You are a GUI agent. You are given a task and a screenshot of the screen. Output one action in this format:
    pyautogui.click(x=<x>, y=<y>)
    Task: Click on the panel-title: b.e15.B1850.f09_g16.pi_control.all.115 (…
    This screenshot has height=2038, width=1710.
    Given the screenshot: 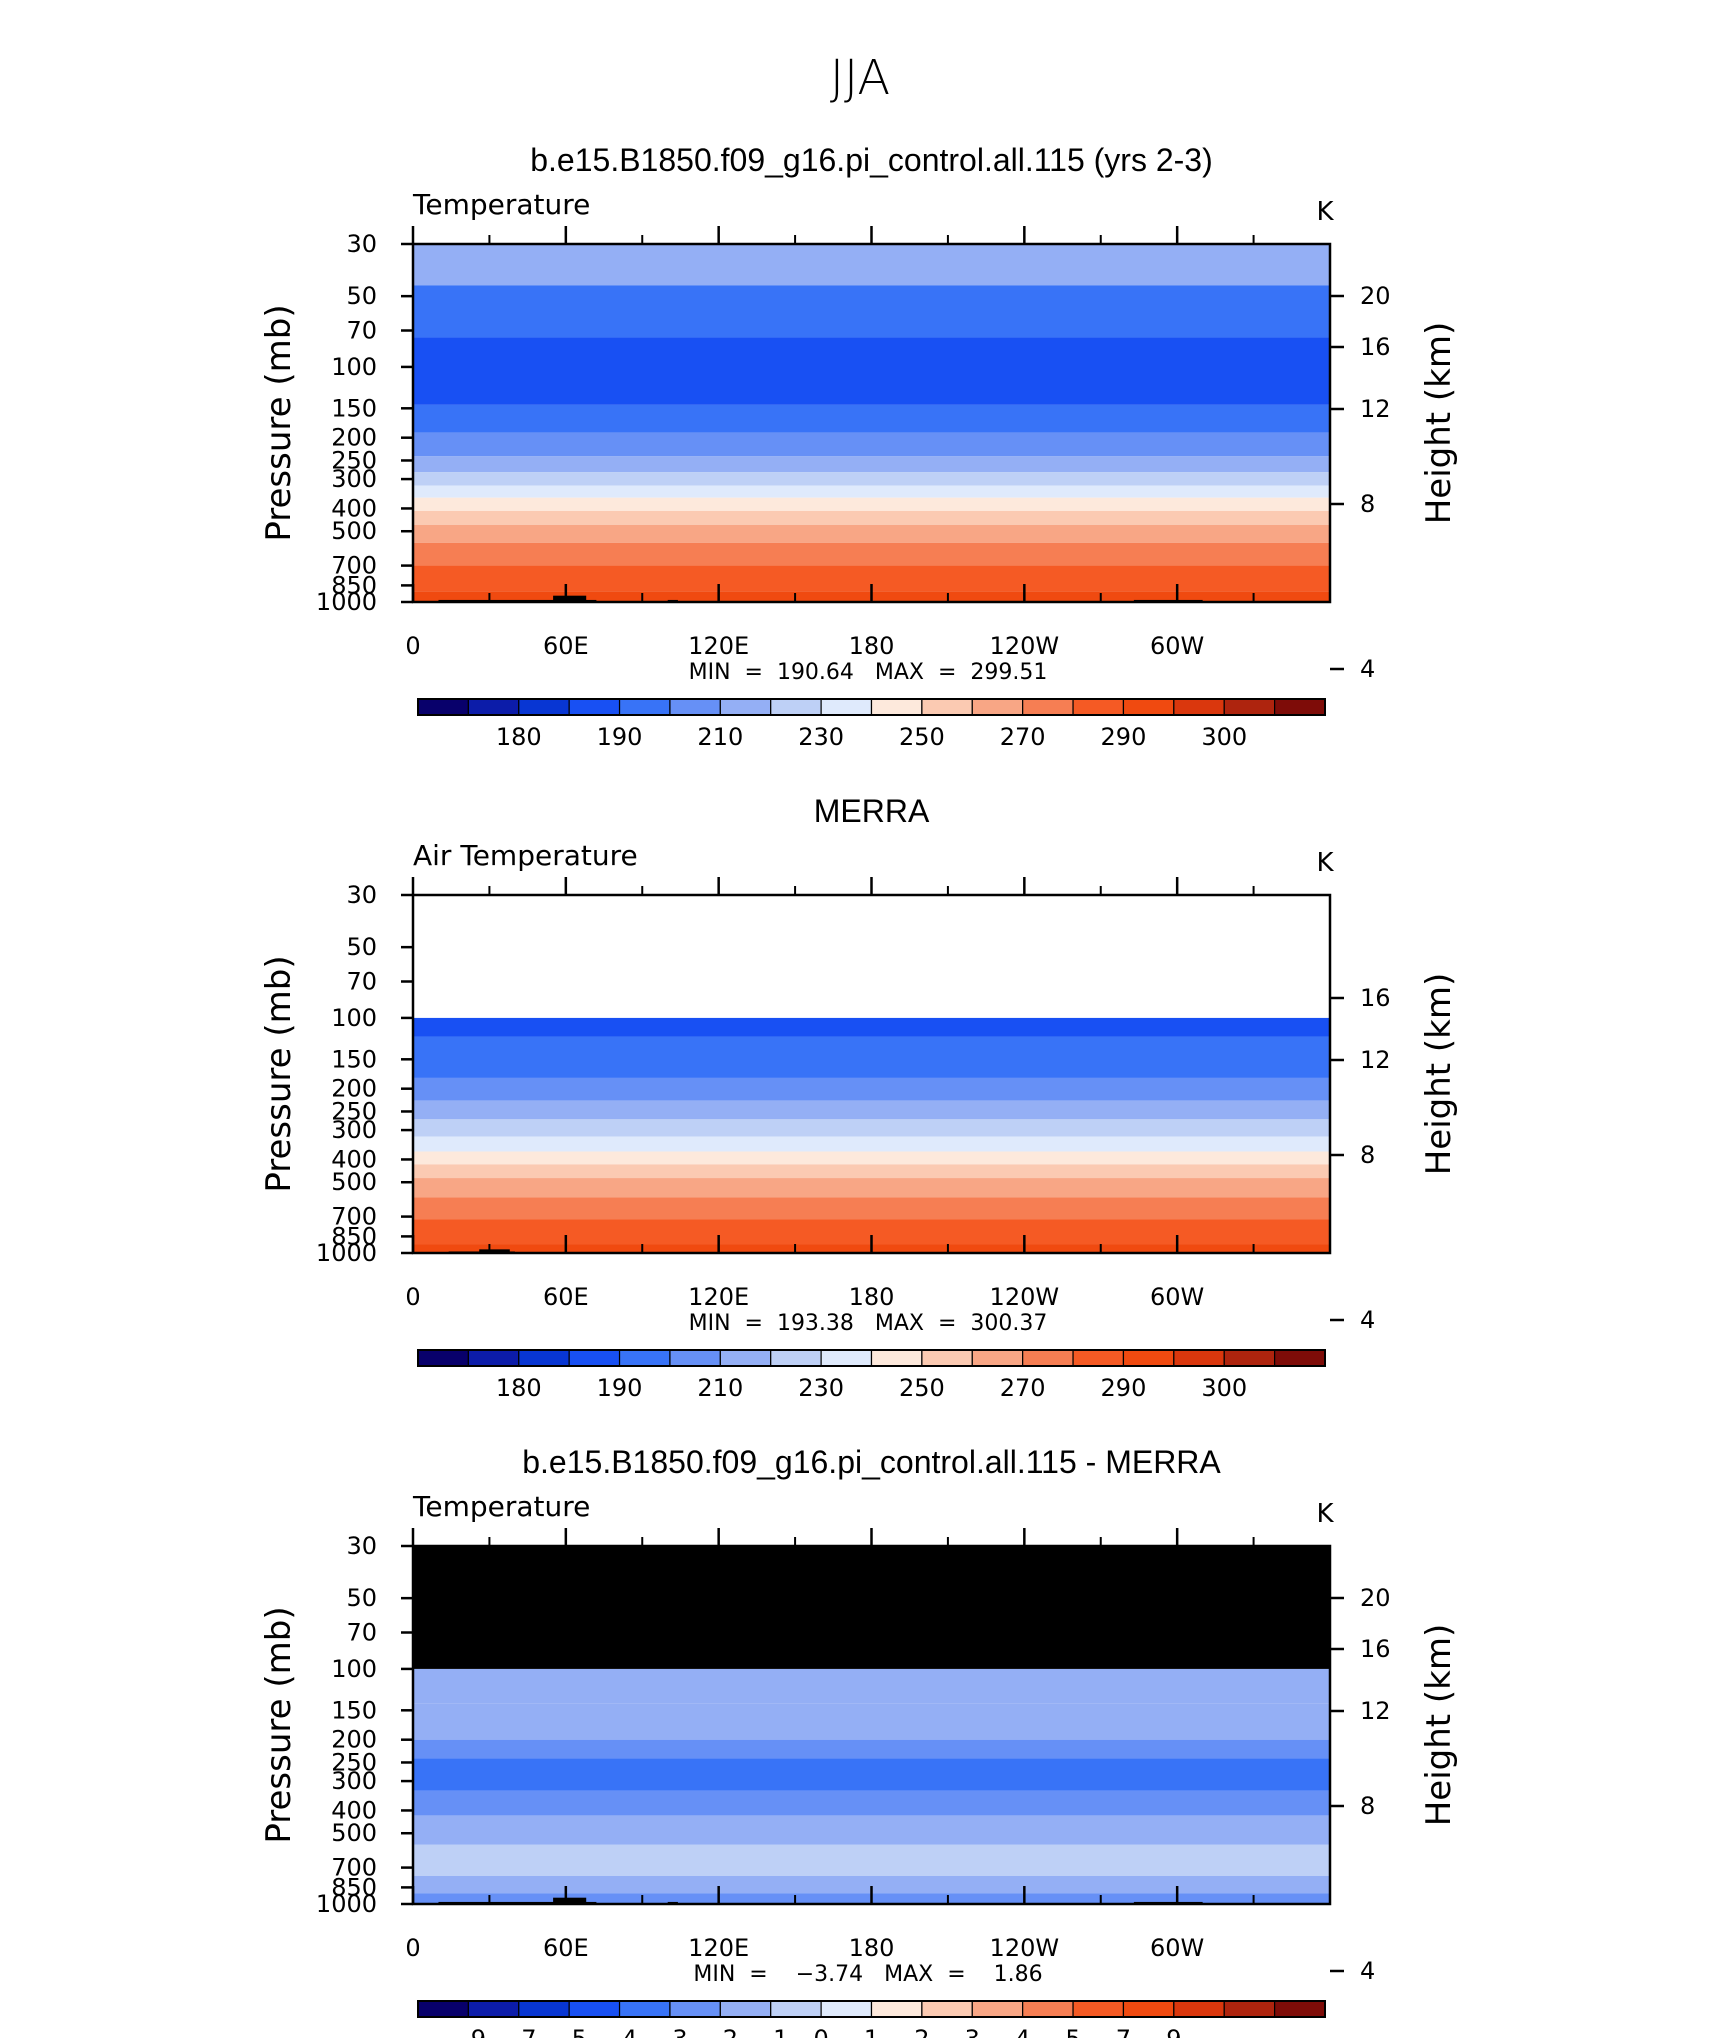 What is the action you would take?
    pyautogui.click(x=871, y=160)
    